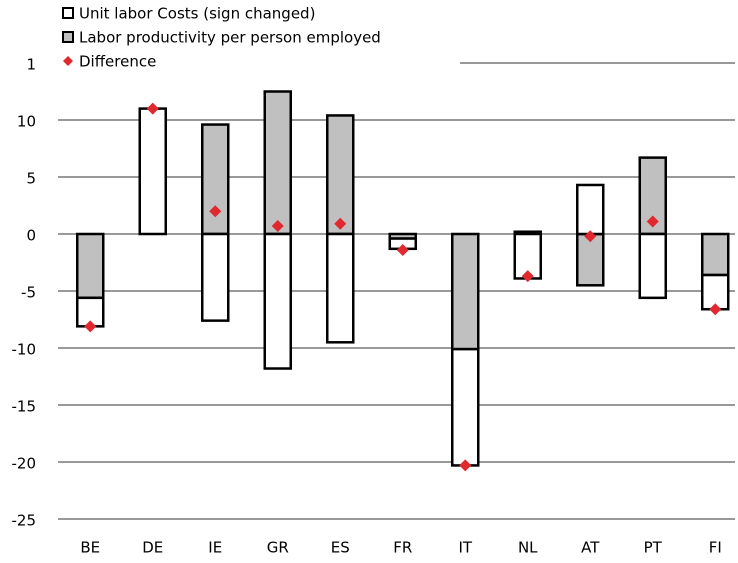  I want to click on y-tick-label: 0, so click(31, 236).